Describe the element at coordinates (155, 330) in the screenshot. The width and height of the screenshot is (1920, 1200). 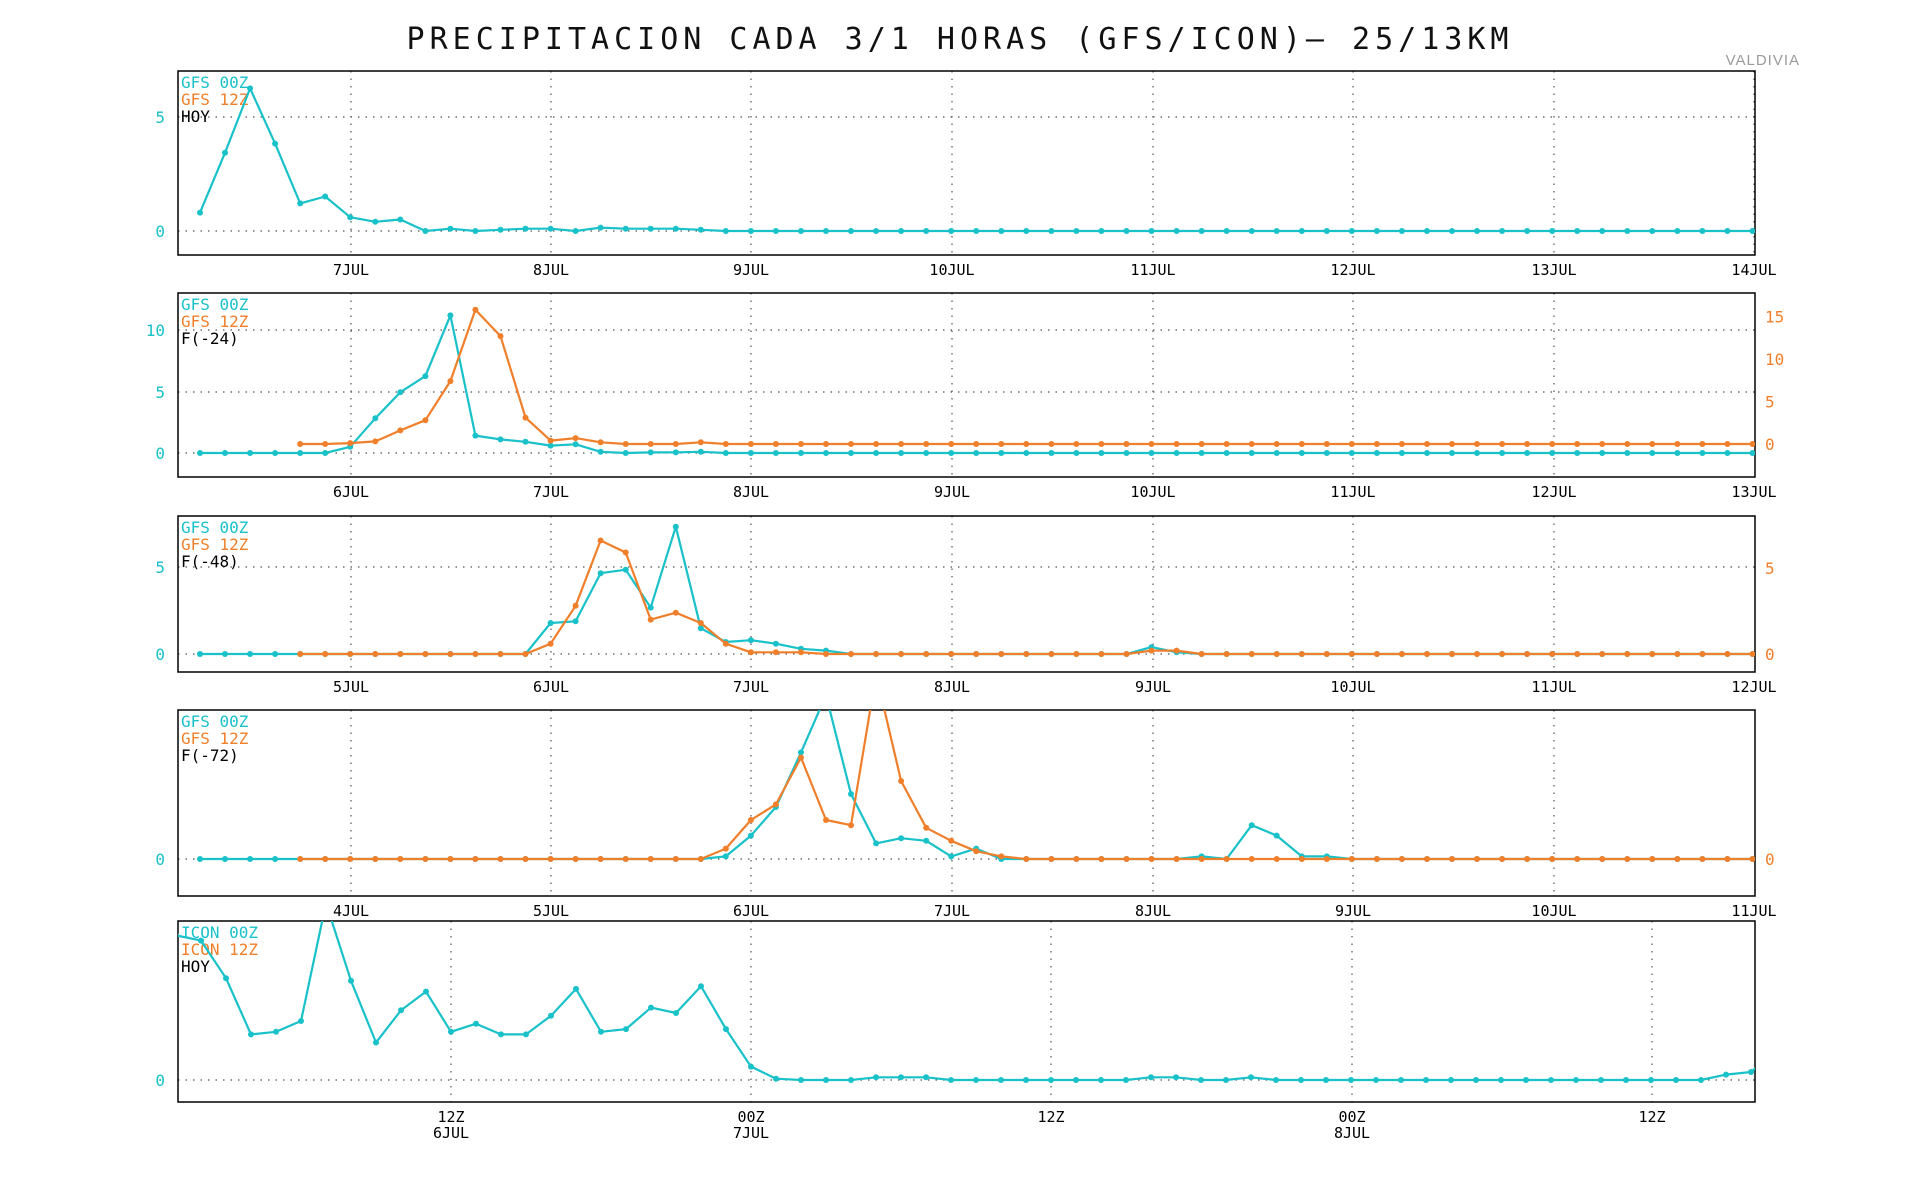
I see `y-tick-label-left: 10` at that location.